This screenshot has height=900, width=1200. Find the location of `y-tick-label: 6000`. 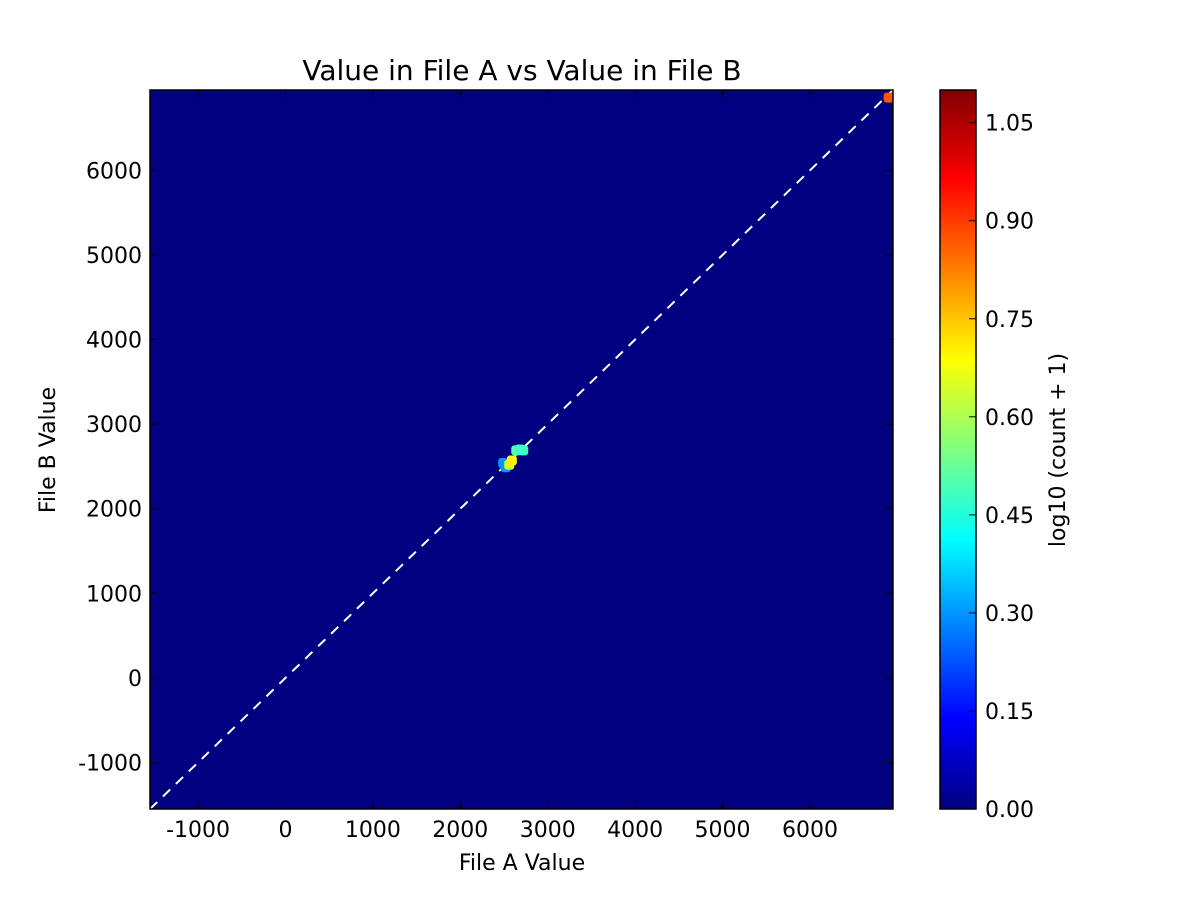

y-tick-label: 6000 is located at coordinates (114, 171).